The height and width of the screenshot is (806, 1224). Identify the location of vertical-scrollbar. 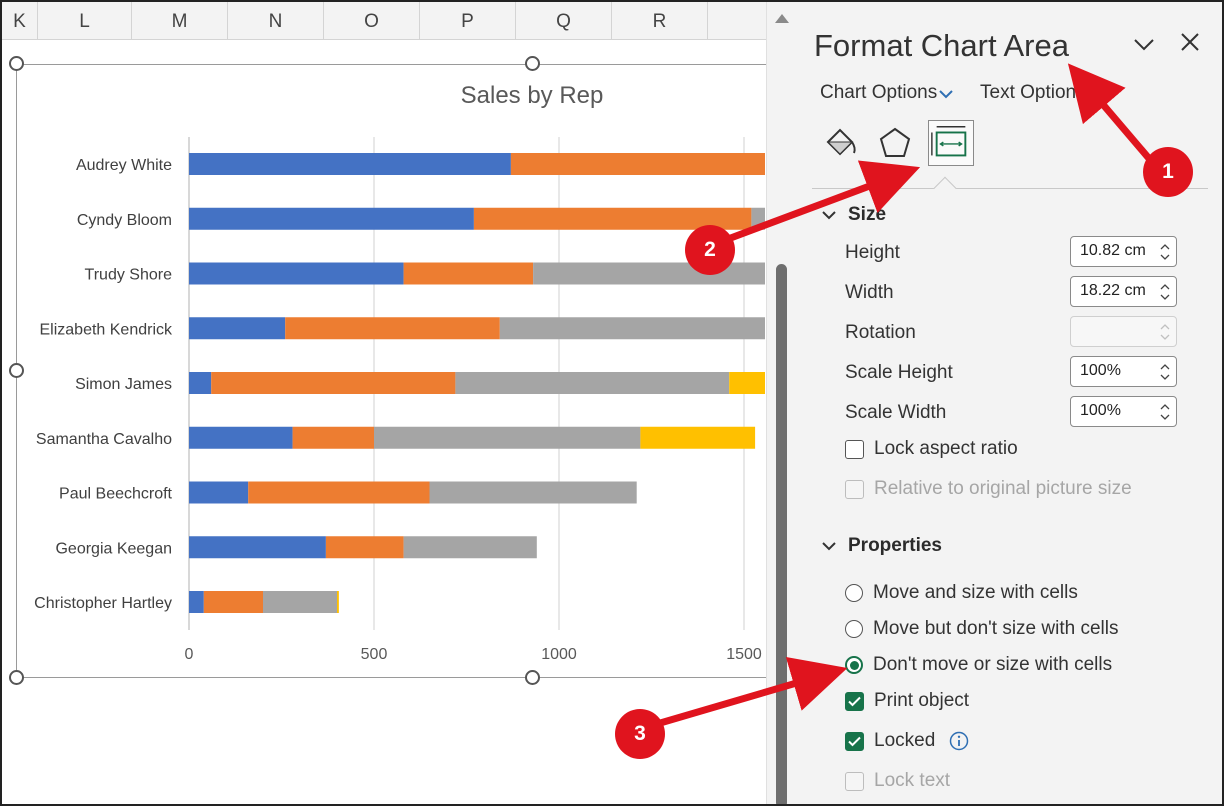
(781, 403).